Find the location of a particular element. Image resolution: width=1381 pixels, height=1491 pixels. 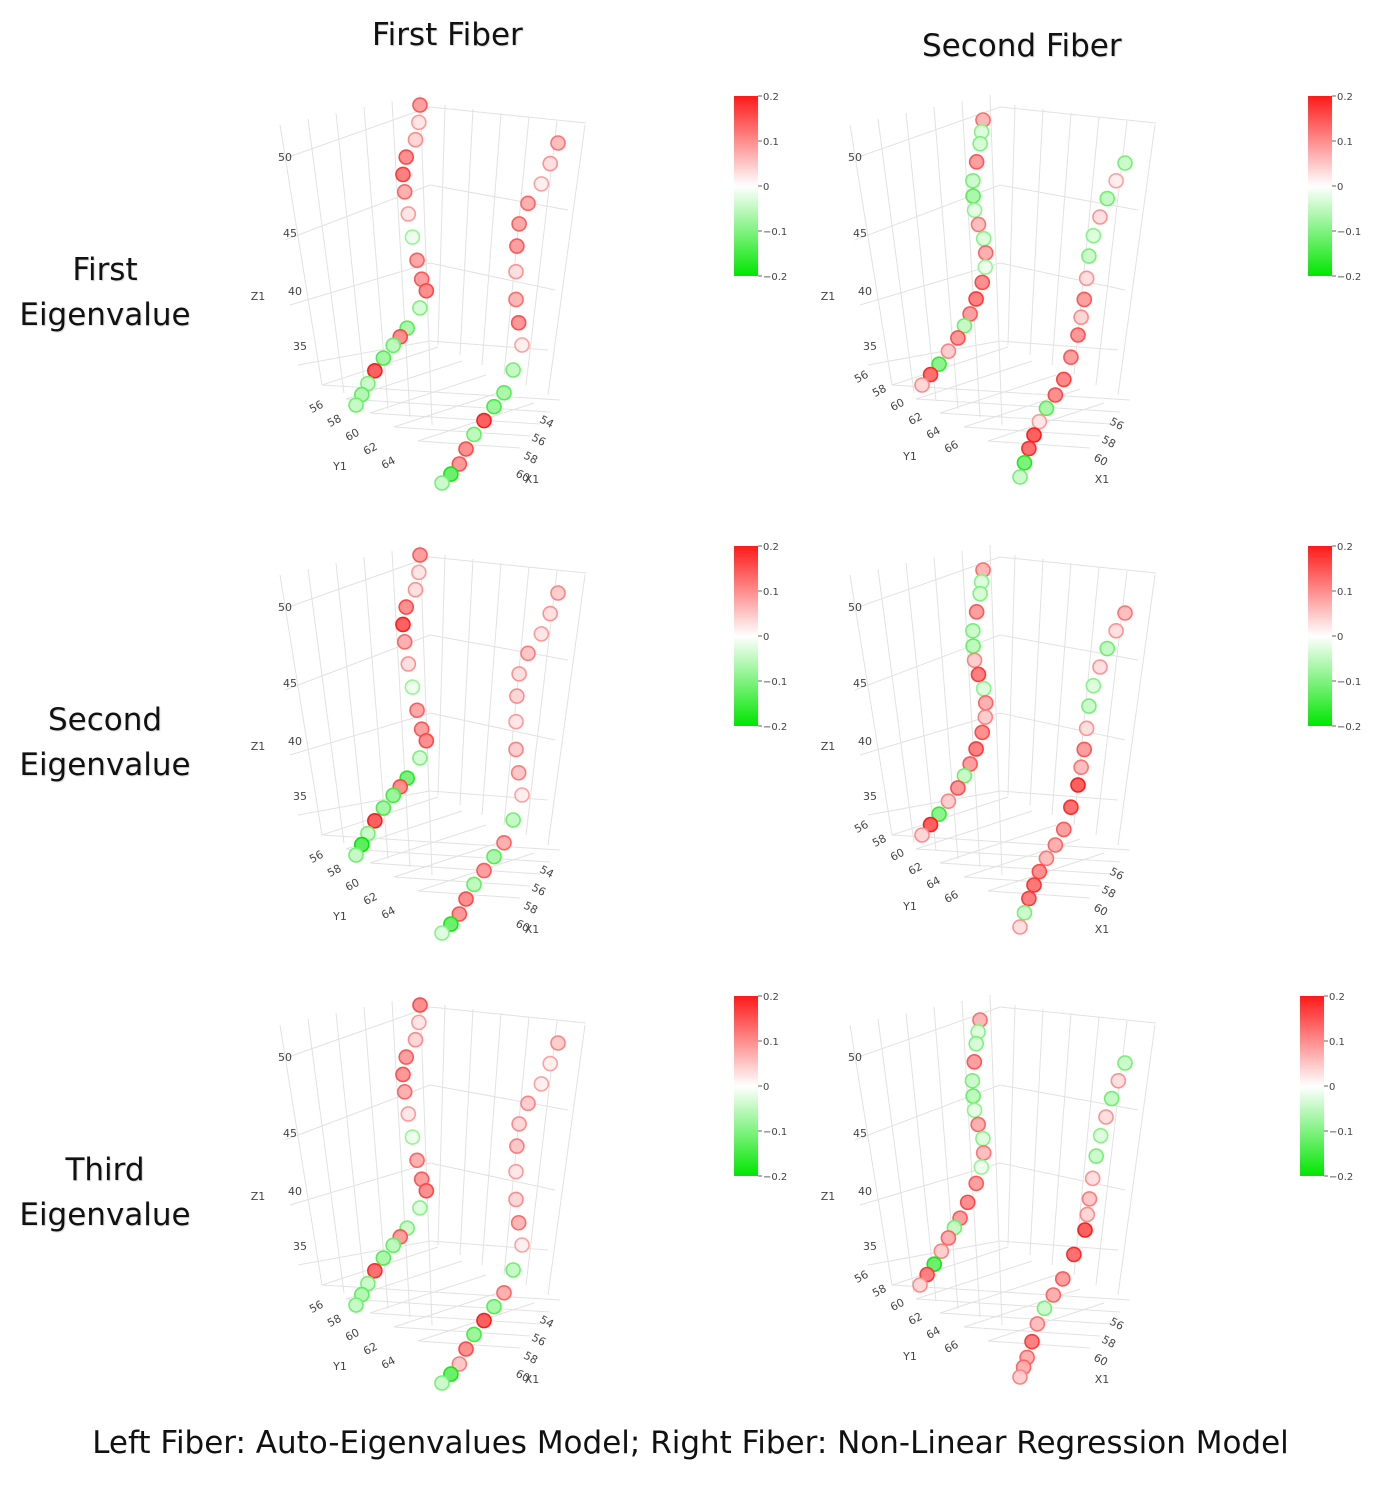

colorbar-tick-label: 0 is located at coordinates (766, 187).